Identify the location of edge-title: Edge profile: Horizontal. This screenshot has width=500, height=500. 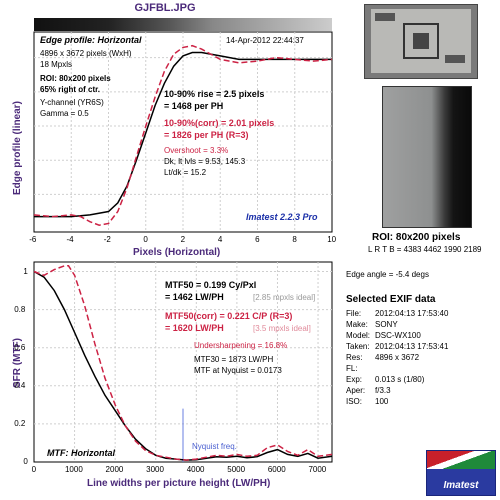
(91, 40).